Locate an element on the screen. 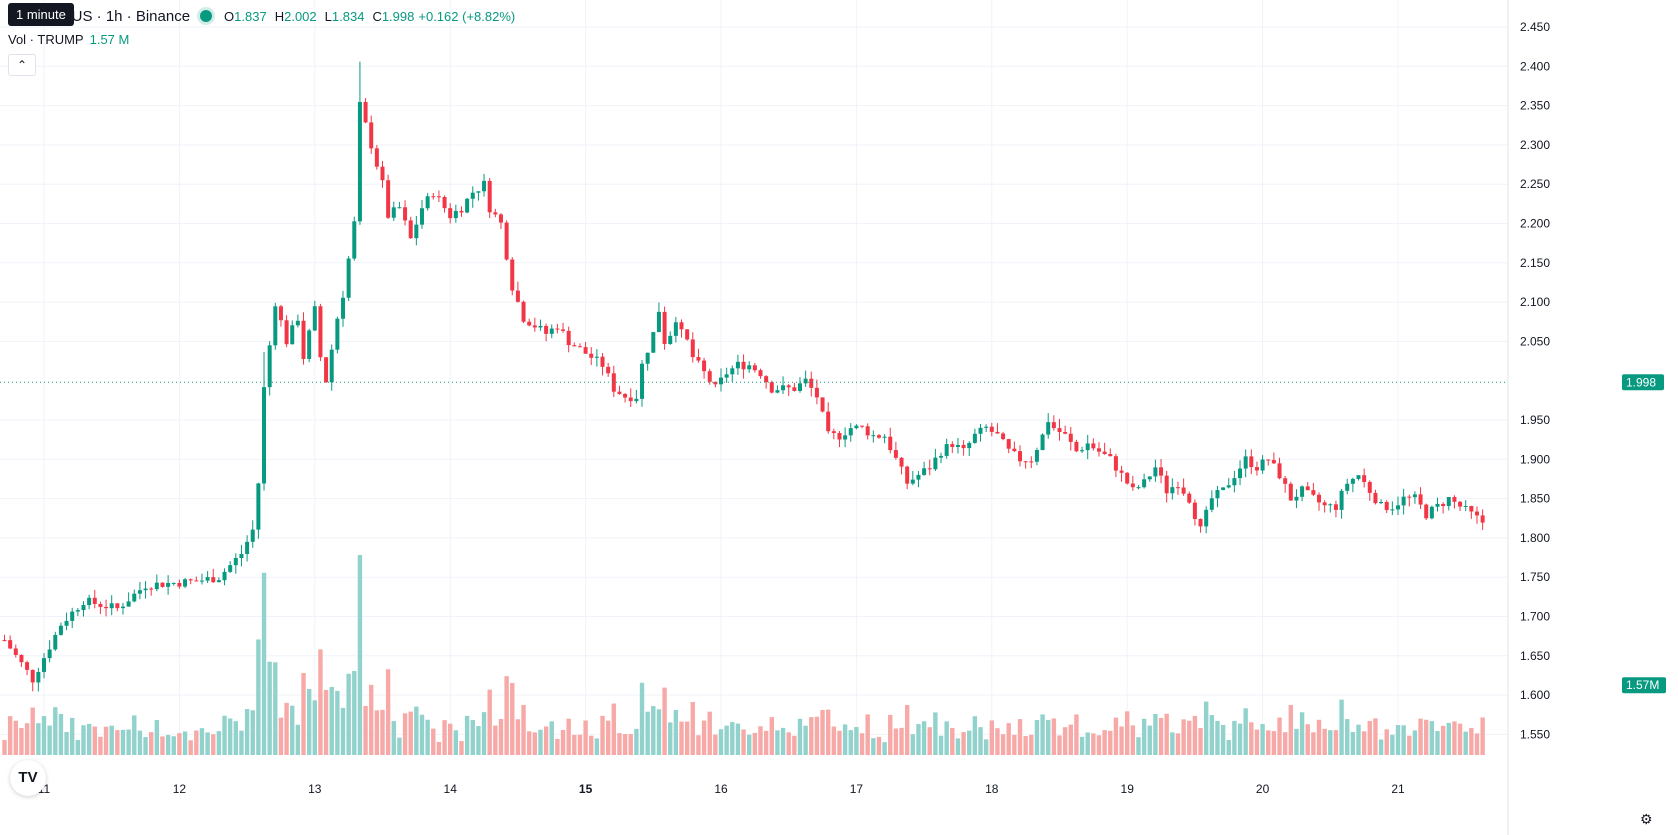 This screenshot has height=835, width=1678. collapse-legend-button: ⌃ is located at coordinates (22, 65).